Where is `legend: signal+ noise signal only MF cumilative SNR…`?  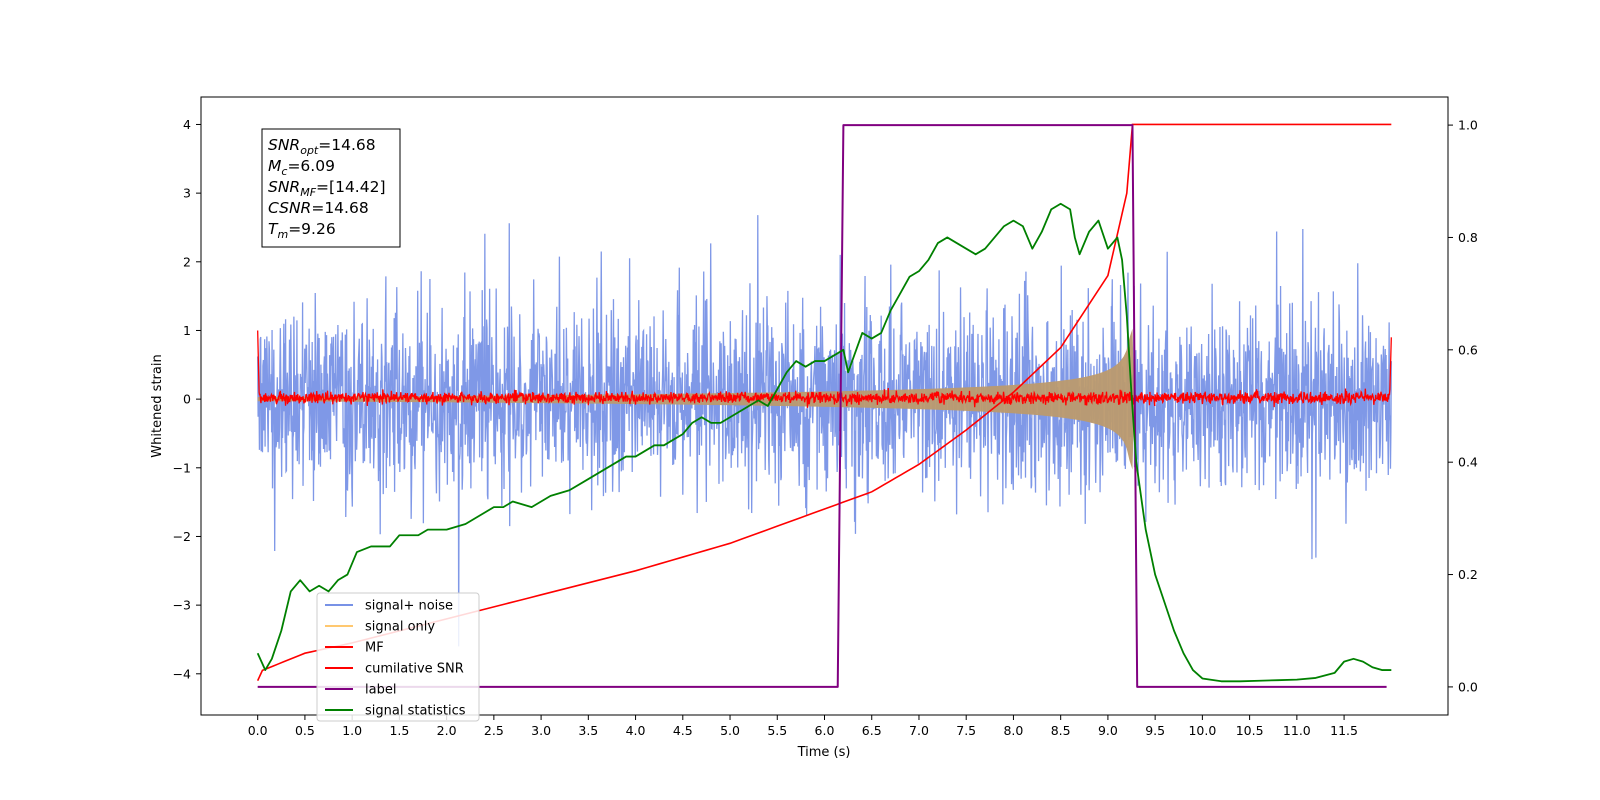
legend: signal+ noise signal only MF cumilative SNR… is located at coordinates (398, 657).